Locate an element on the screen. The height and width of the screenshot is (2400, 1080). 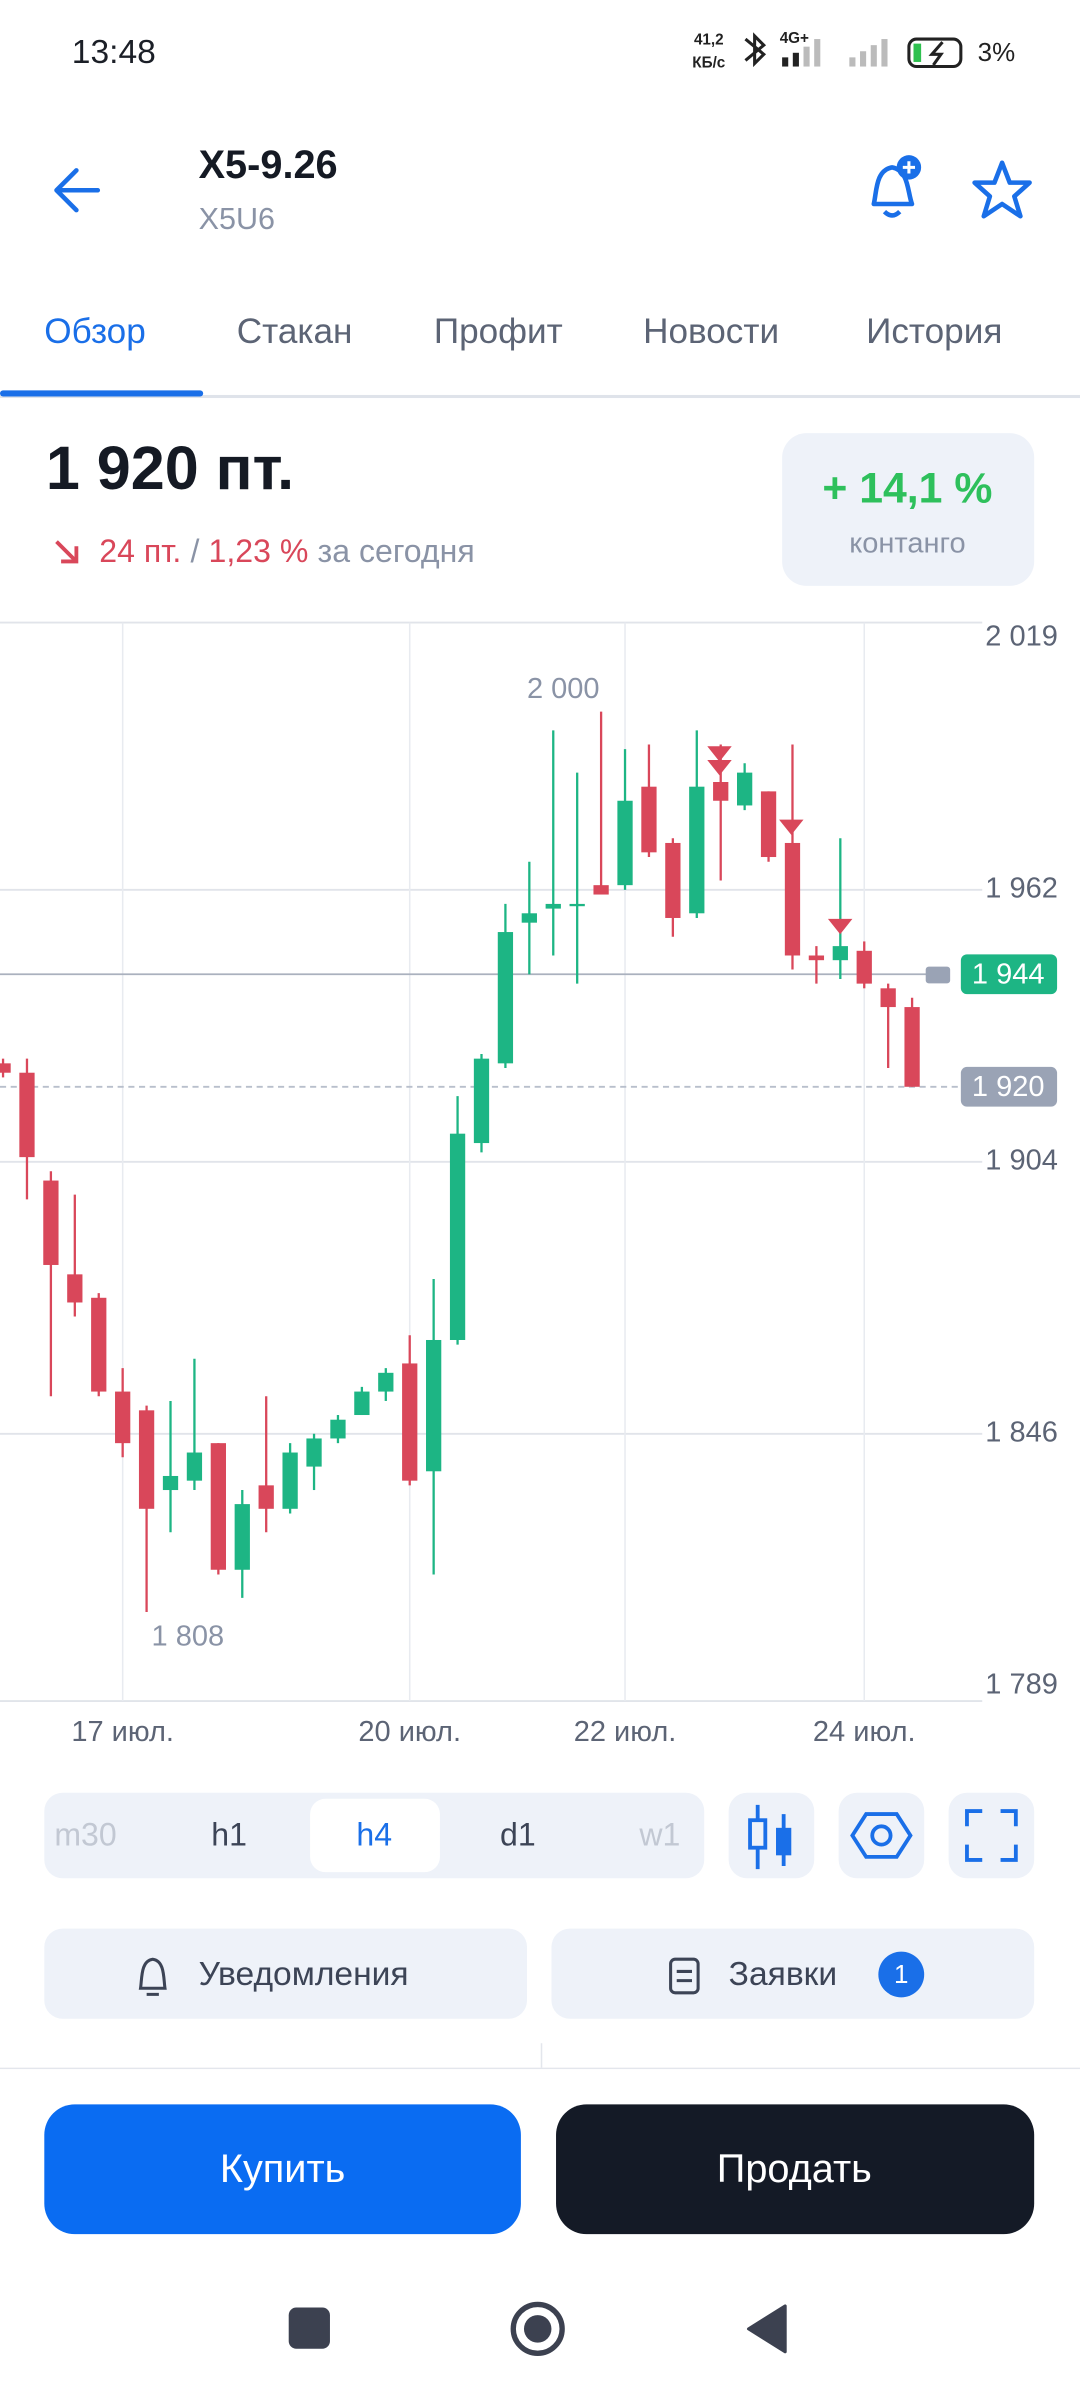
clock: 13:48 is located at coordinates (114, 52).